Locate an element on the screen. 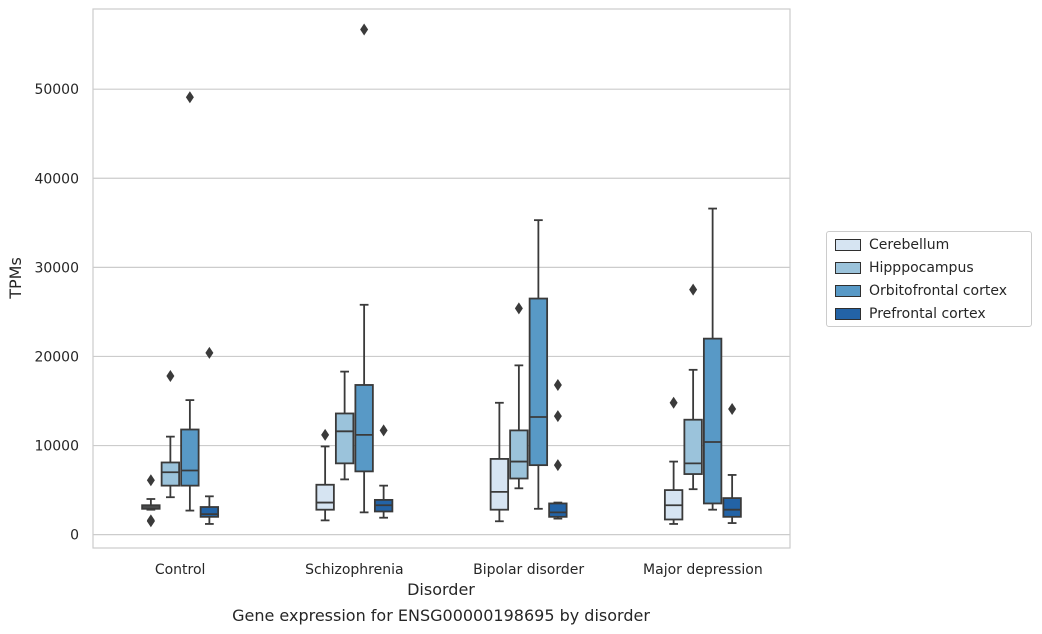  y-tick-label: 30000 is located at coordinates (56, 268).